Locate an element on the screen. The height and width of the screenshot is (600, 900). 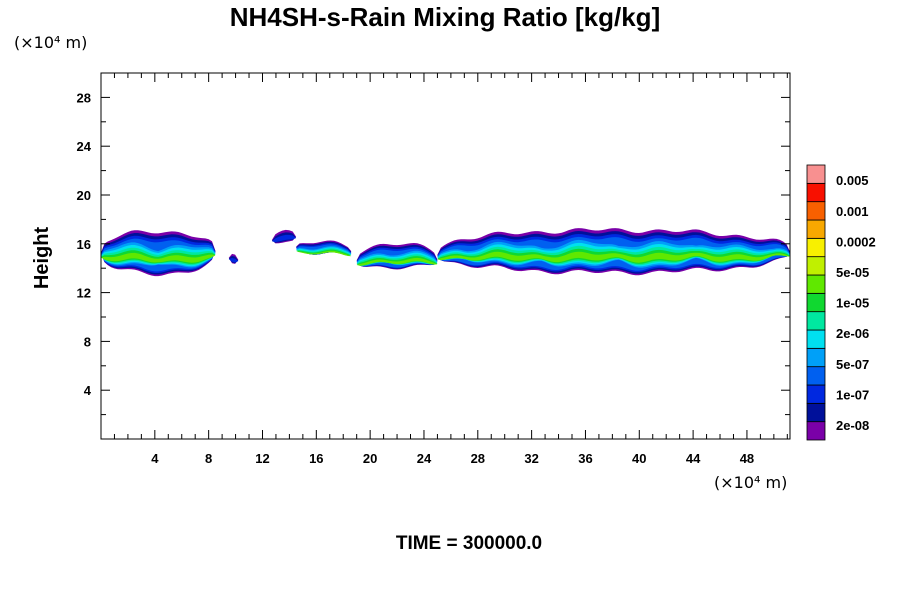
y-tick-label: 8 is located at coordinates (87, 341).